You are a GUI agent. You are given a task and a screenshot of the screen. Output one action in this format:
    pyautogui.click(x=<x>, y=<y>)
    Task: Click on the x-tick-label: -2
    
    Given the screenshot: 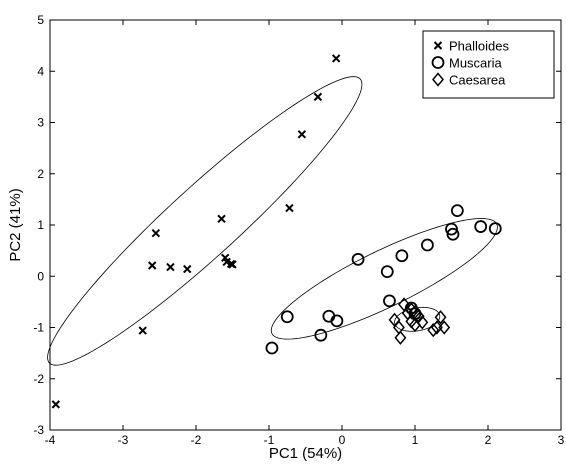 What is the action you would take?
    pyautogui.click(x=196, y=440)
    